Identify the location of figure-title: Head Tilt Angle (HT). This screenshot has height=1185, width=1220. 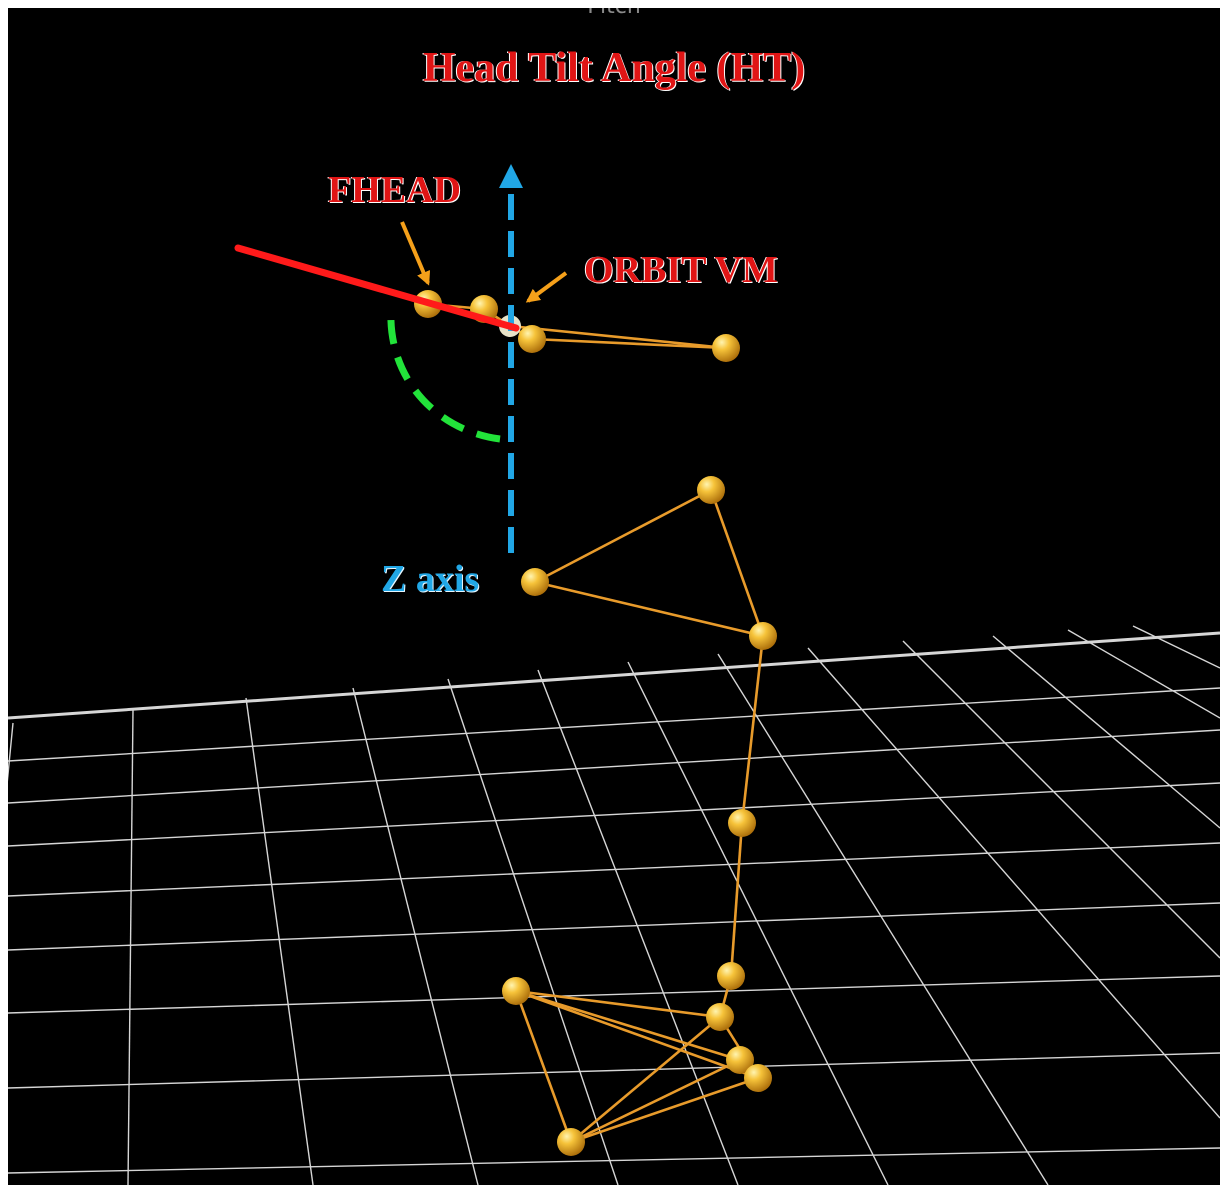
(614, 68).